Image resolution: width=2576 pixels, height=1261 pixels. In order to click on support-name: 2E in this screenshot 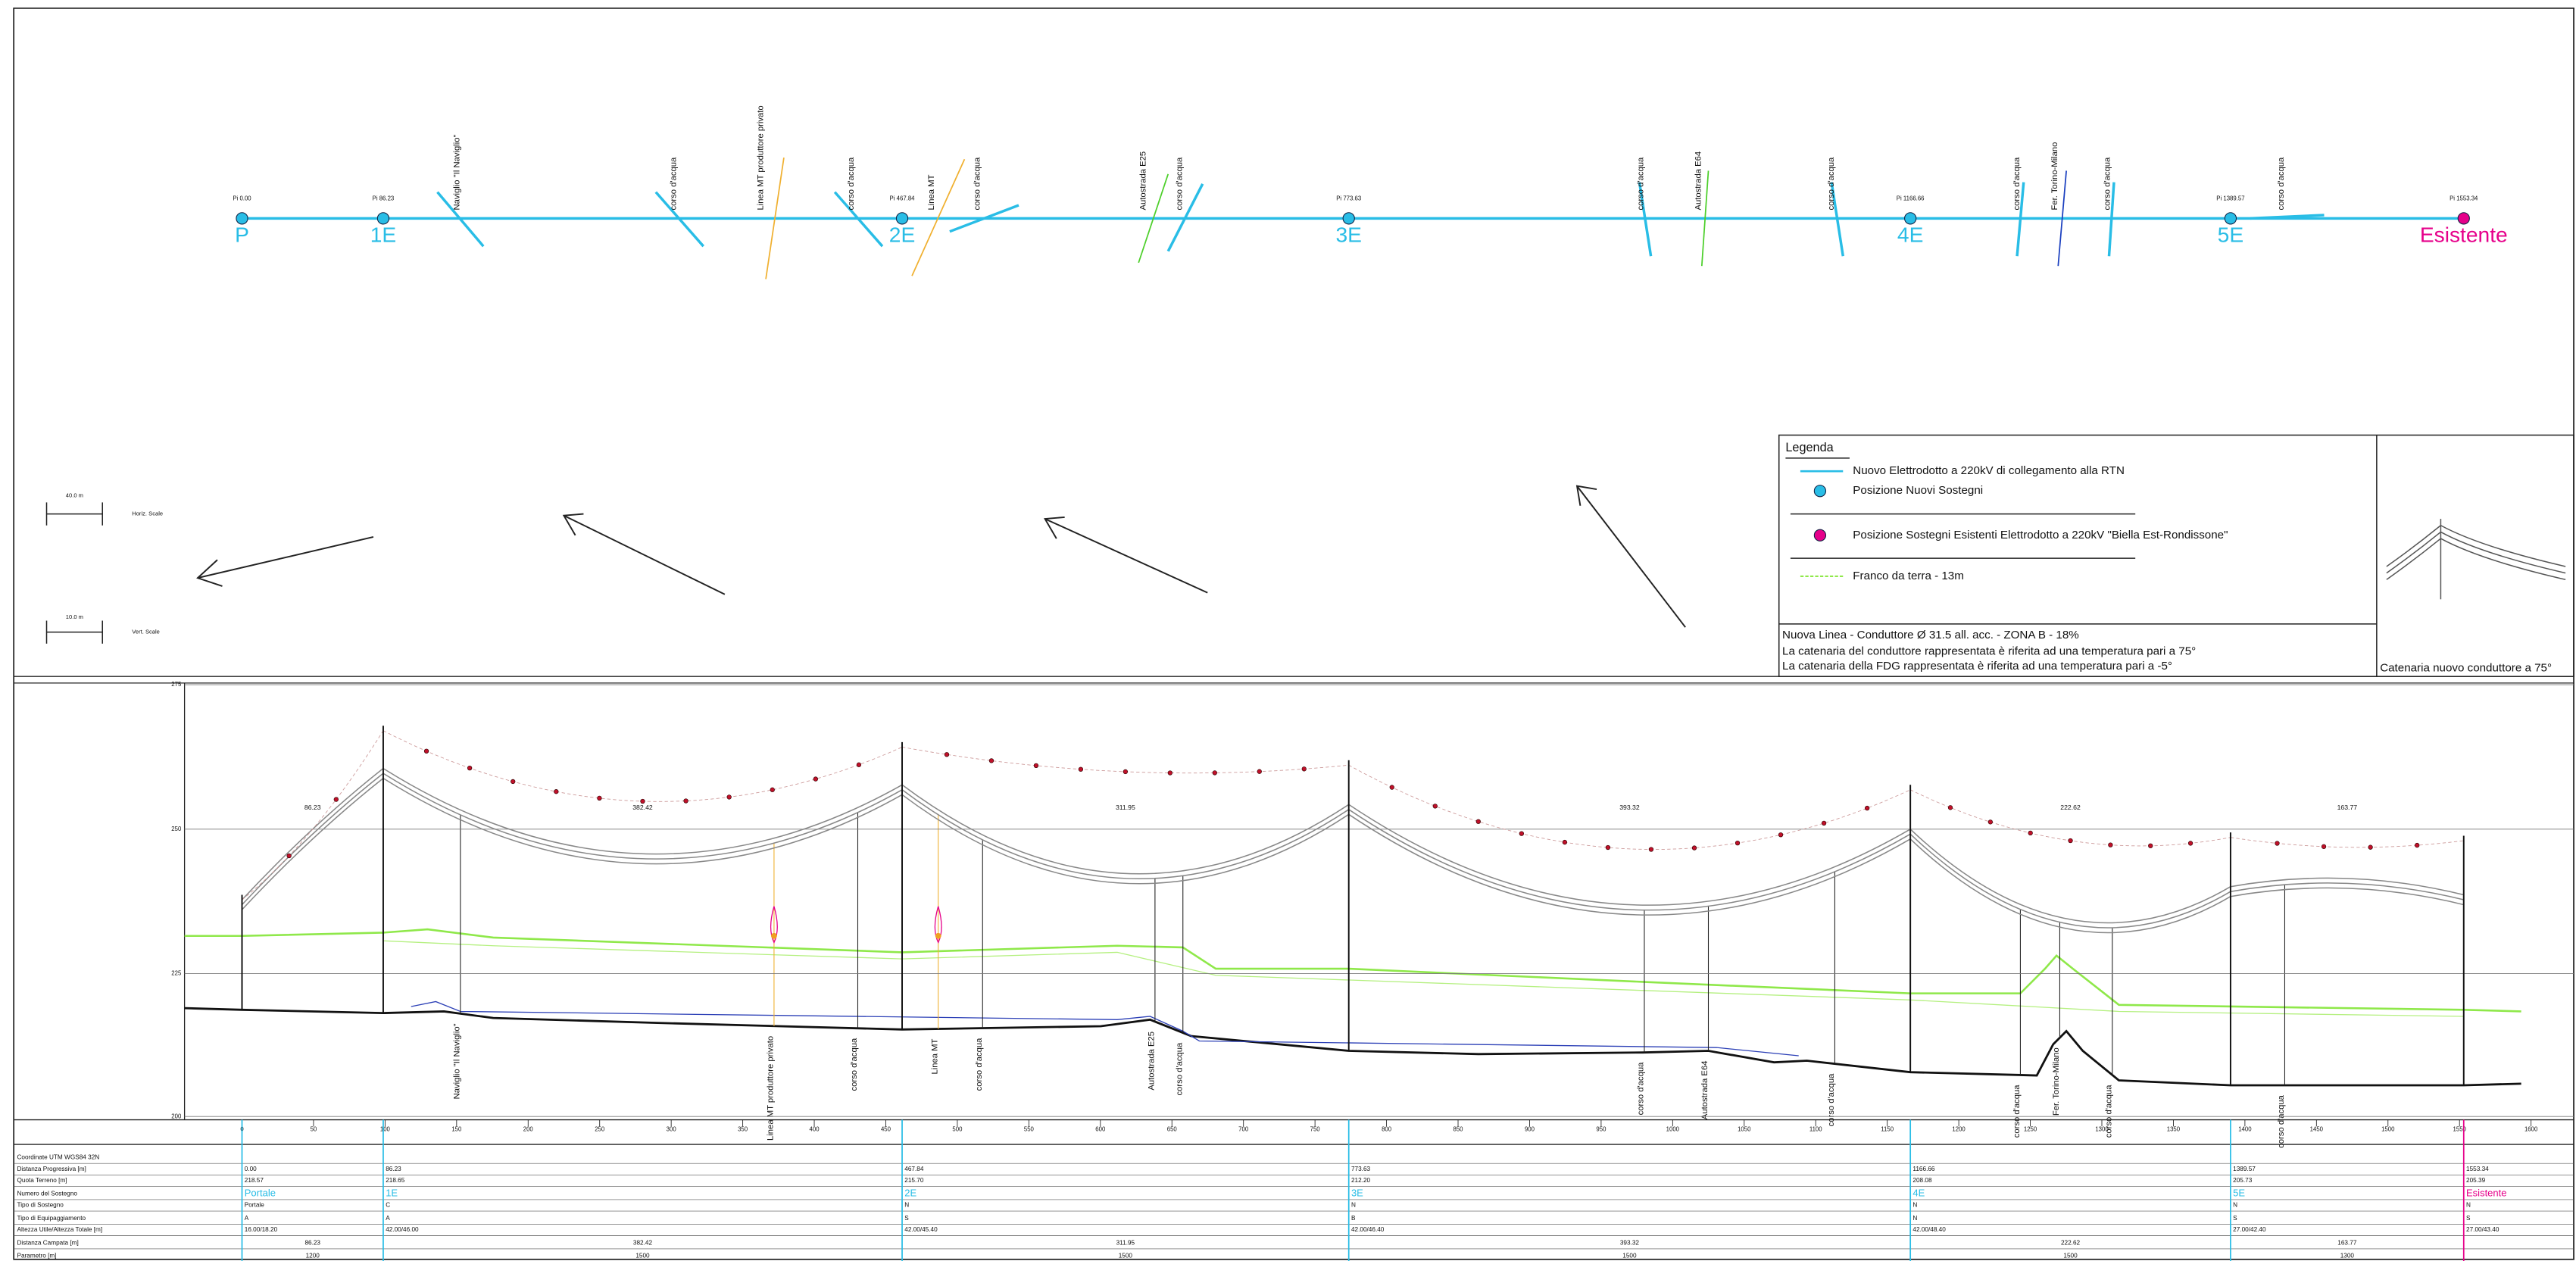, I will do `click(902, 235)`.